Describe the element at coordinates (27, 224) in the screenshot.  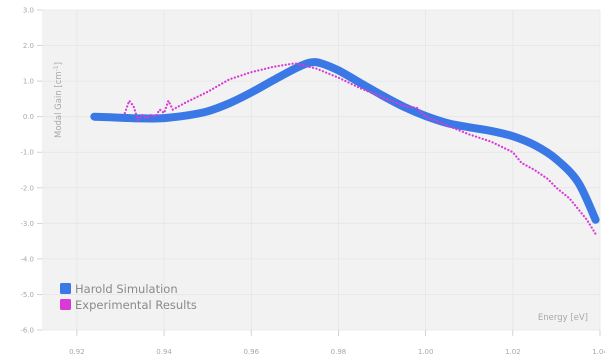
I see `y-tick-label: -3.0` at that location.